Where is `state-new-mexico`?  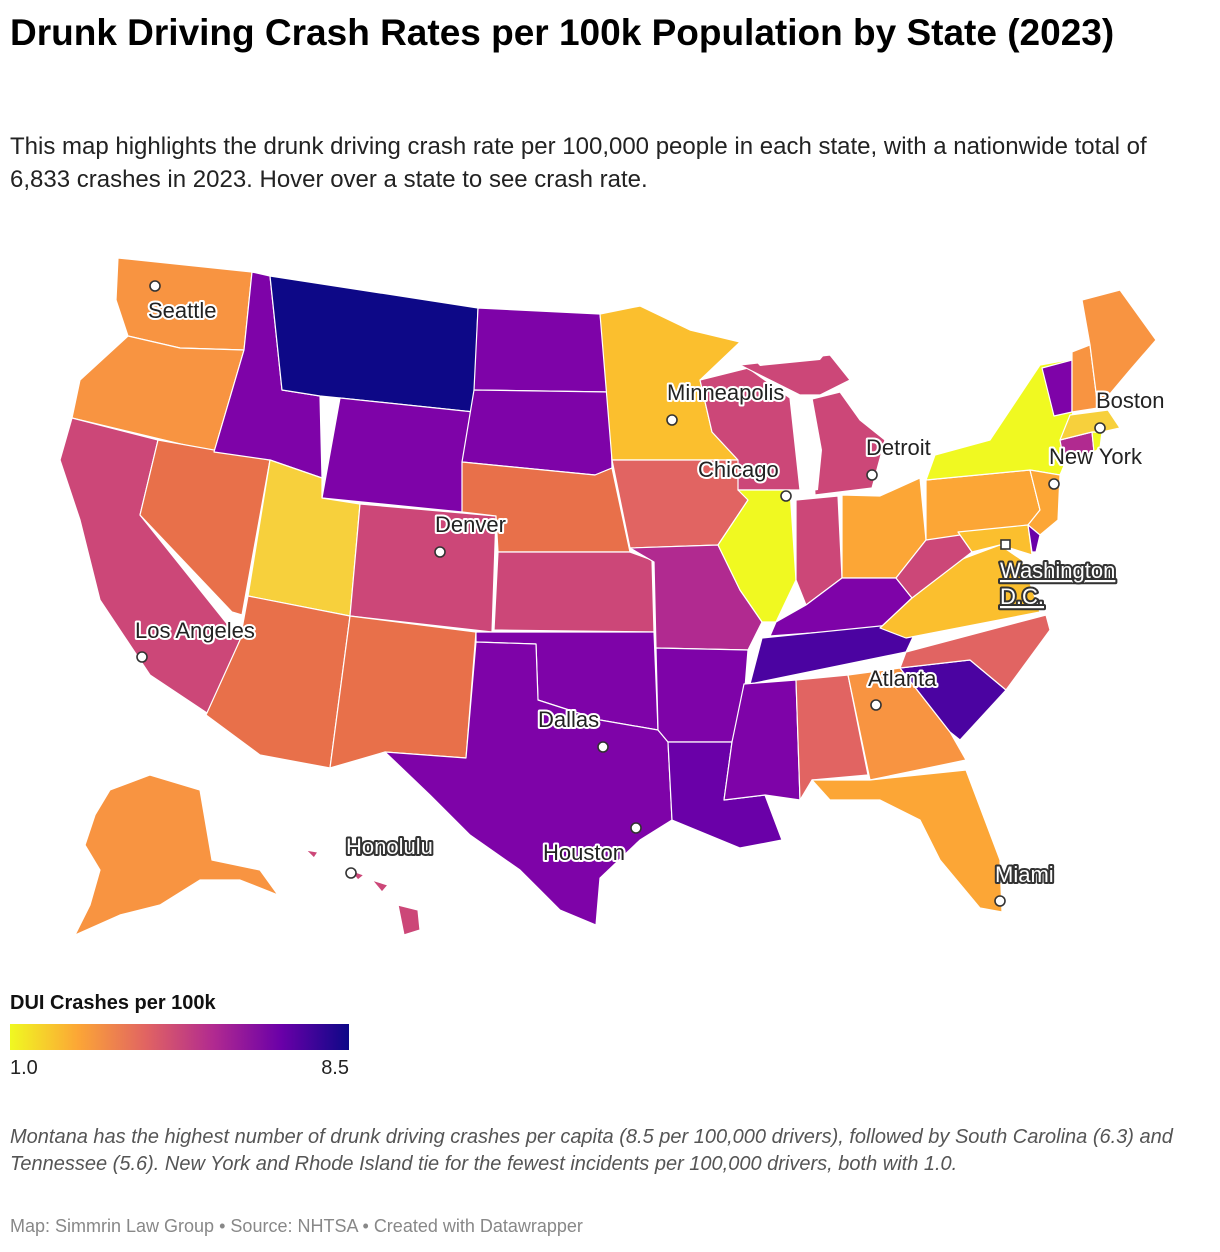 state-new-mexico is located at coordinates (403, 692).